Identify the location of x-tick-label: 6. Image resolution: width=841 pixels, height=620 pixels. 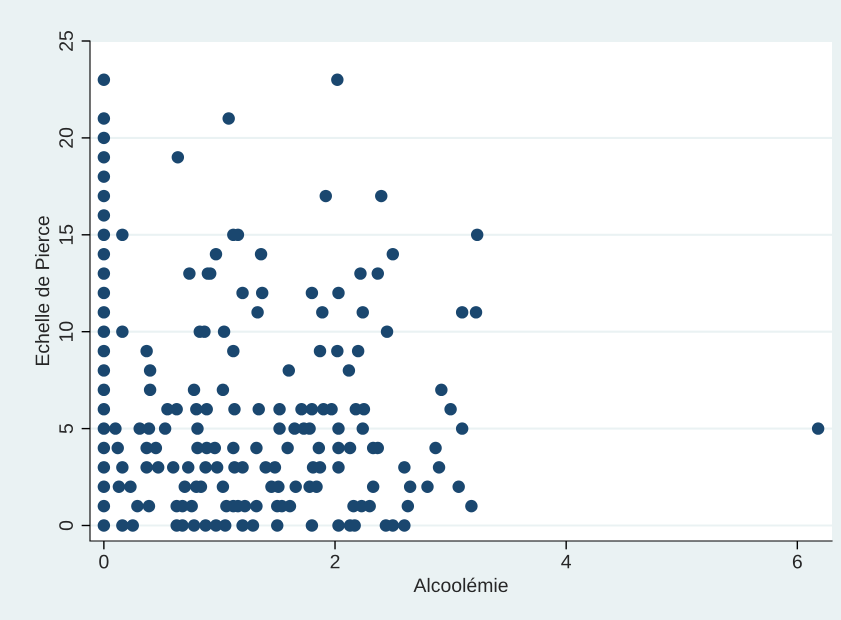
(797, 561).